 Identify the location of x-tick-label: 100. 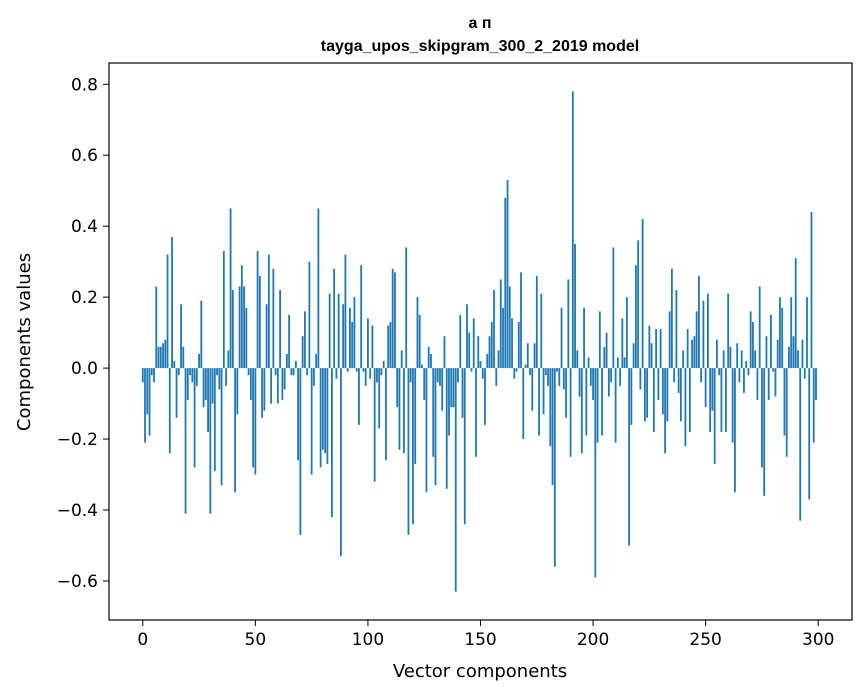
(368, 640).